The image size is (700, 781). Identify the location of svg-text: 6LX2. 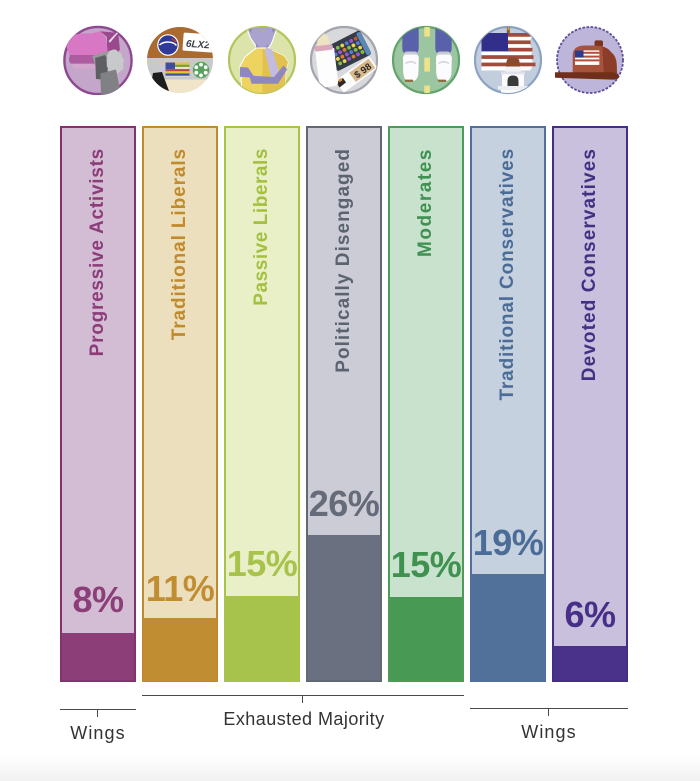
(198, 45).